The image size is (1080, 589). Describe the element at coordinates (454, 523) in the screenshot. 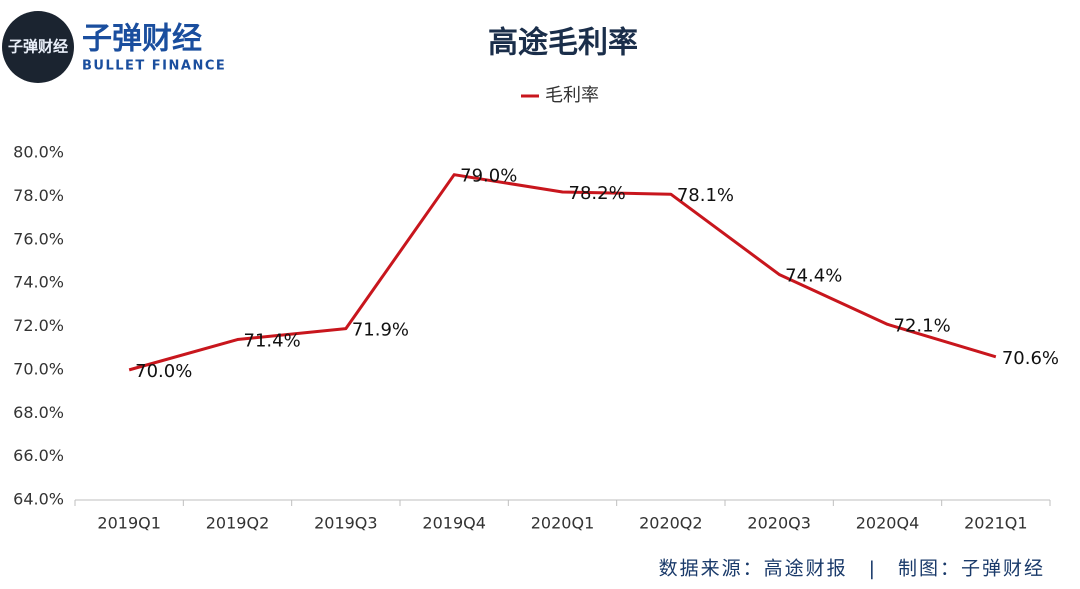

I see `x-tick-label: 2019Q4` at that location.